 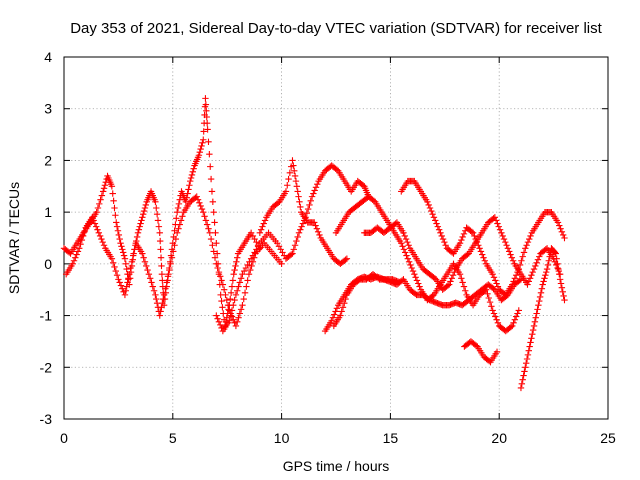 What do you see at coordinates (499, 438) in the screenshot?
I see `x-tick-label: 20` at bounding box center [499, 438].